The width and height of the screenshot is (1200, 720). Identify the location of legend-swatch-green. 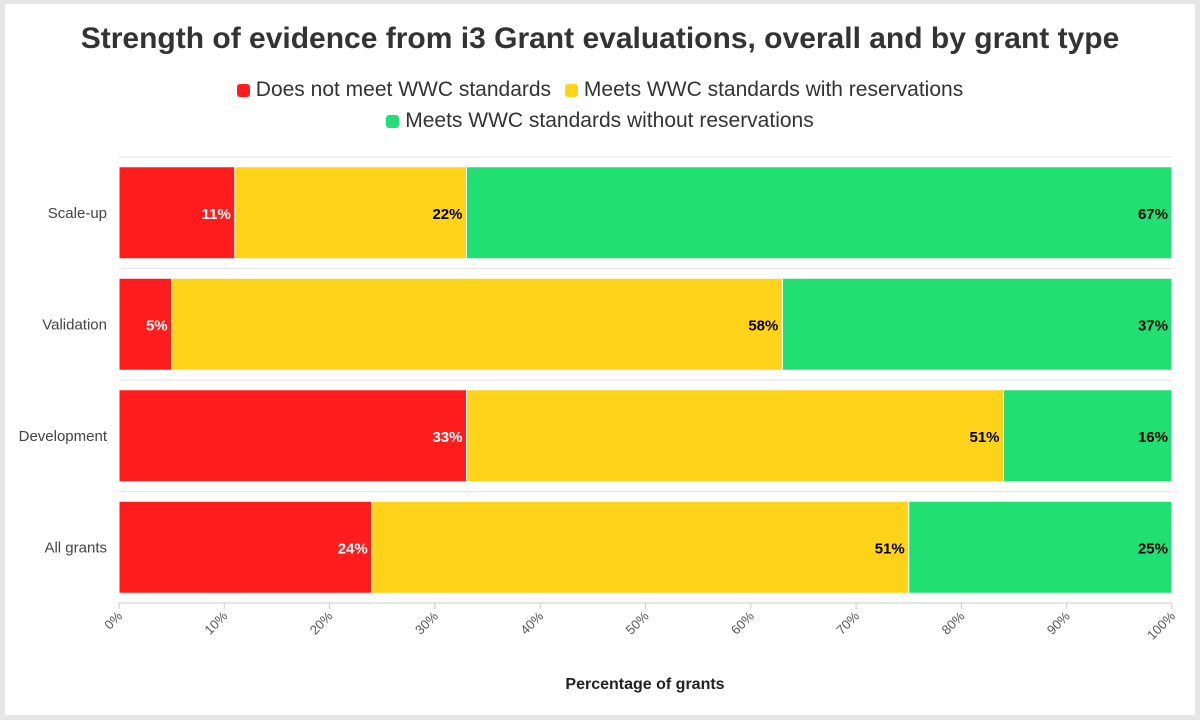
(393, 121).